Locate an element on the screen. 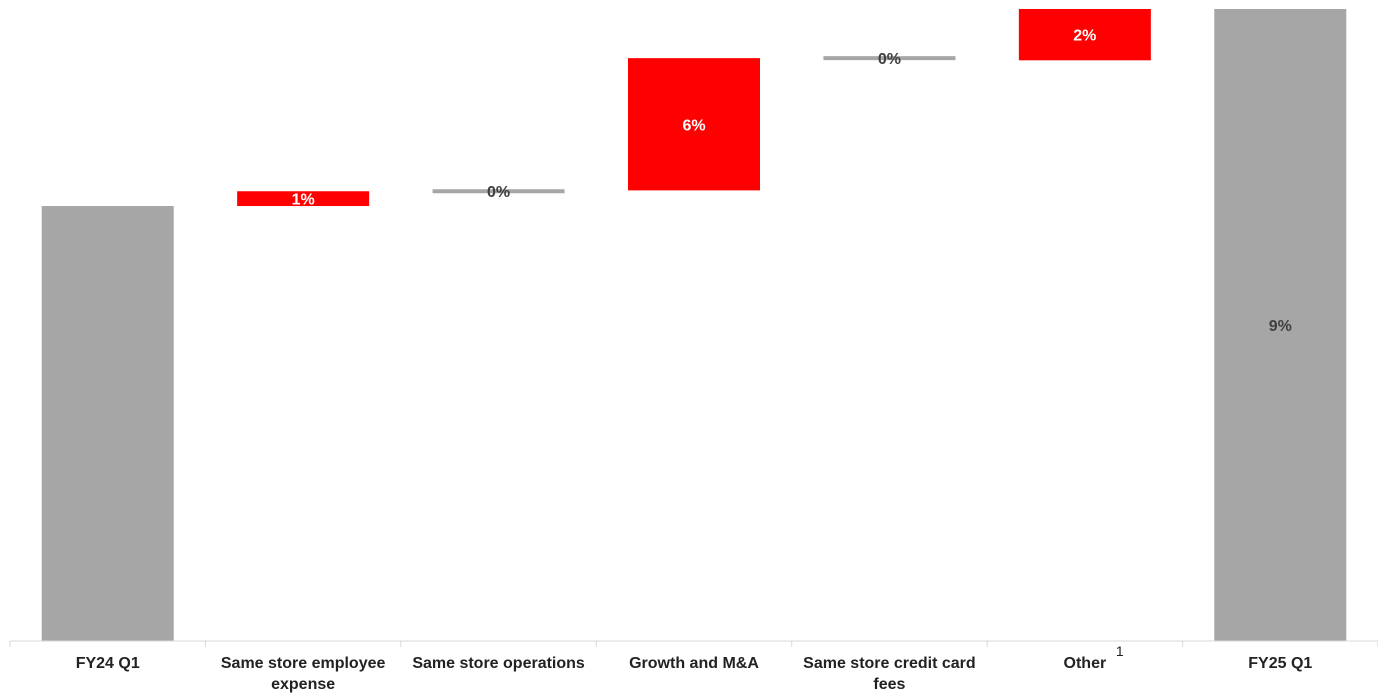  bar-value-label: 9% is located at coordinates (1280, 326).